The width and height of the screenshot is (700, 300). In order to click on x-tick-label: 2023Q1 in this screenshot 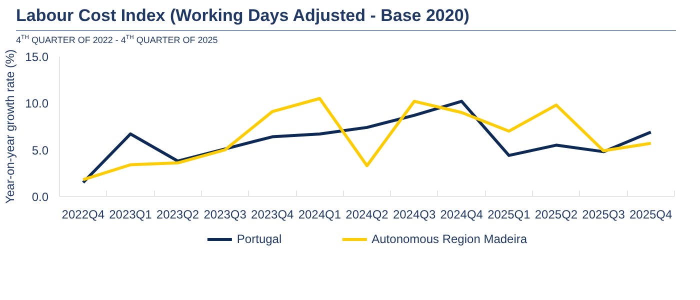, I will do `click(130, 215)`.